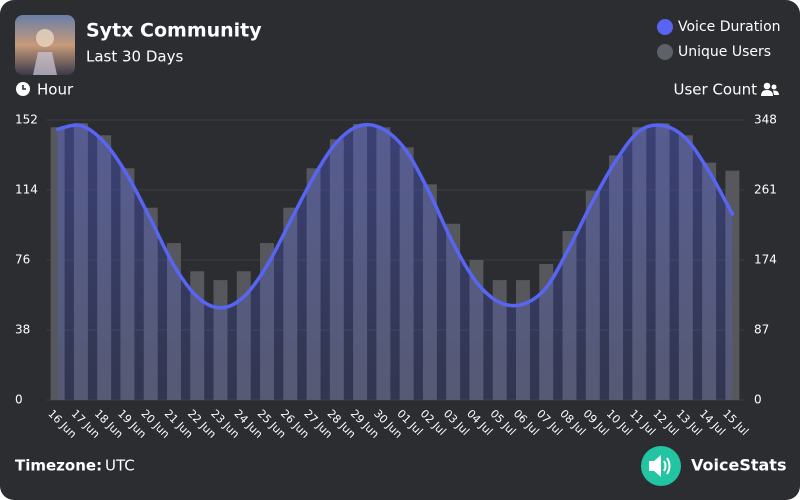 The width and height of the screenshot is (800, 500). Describe the element at coordinates (765, 190) in the screenshot. I see `y2-tick-label: 261` at that location.